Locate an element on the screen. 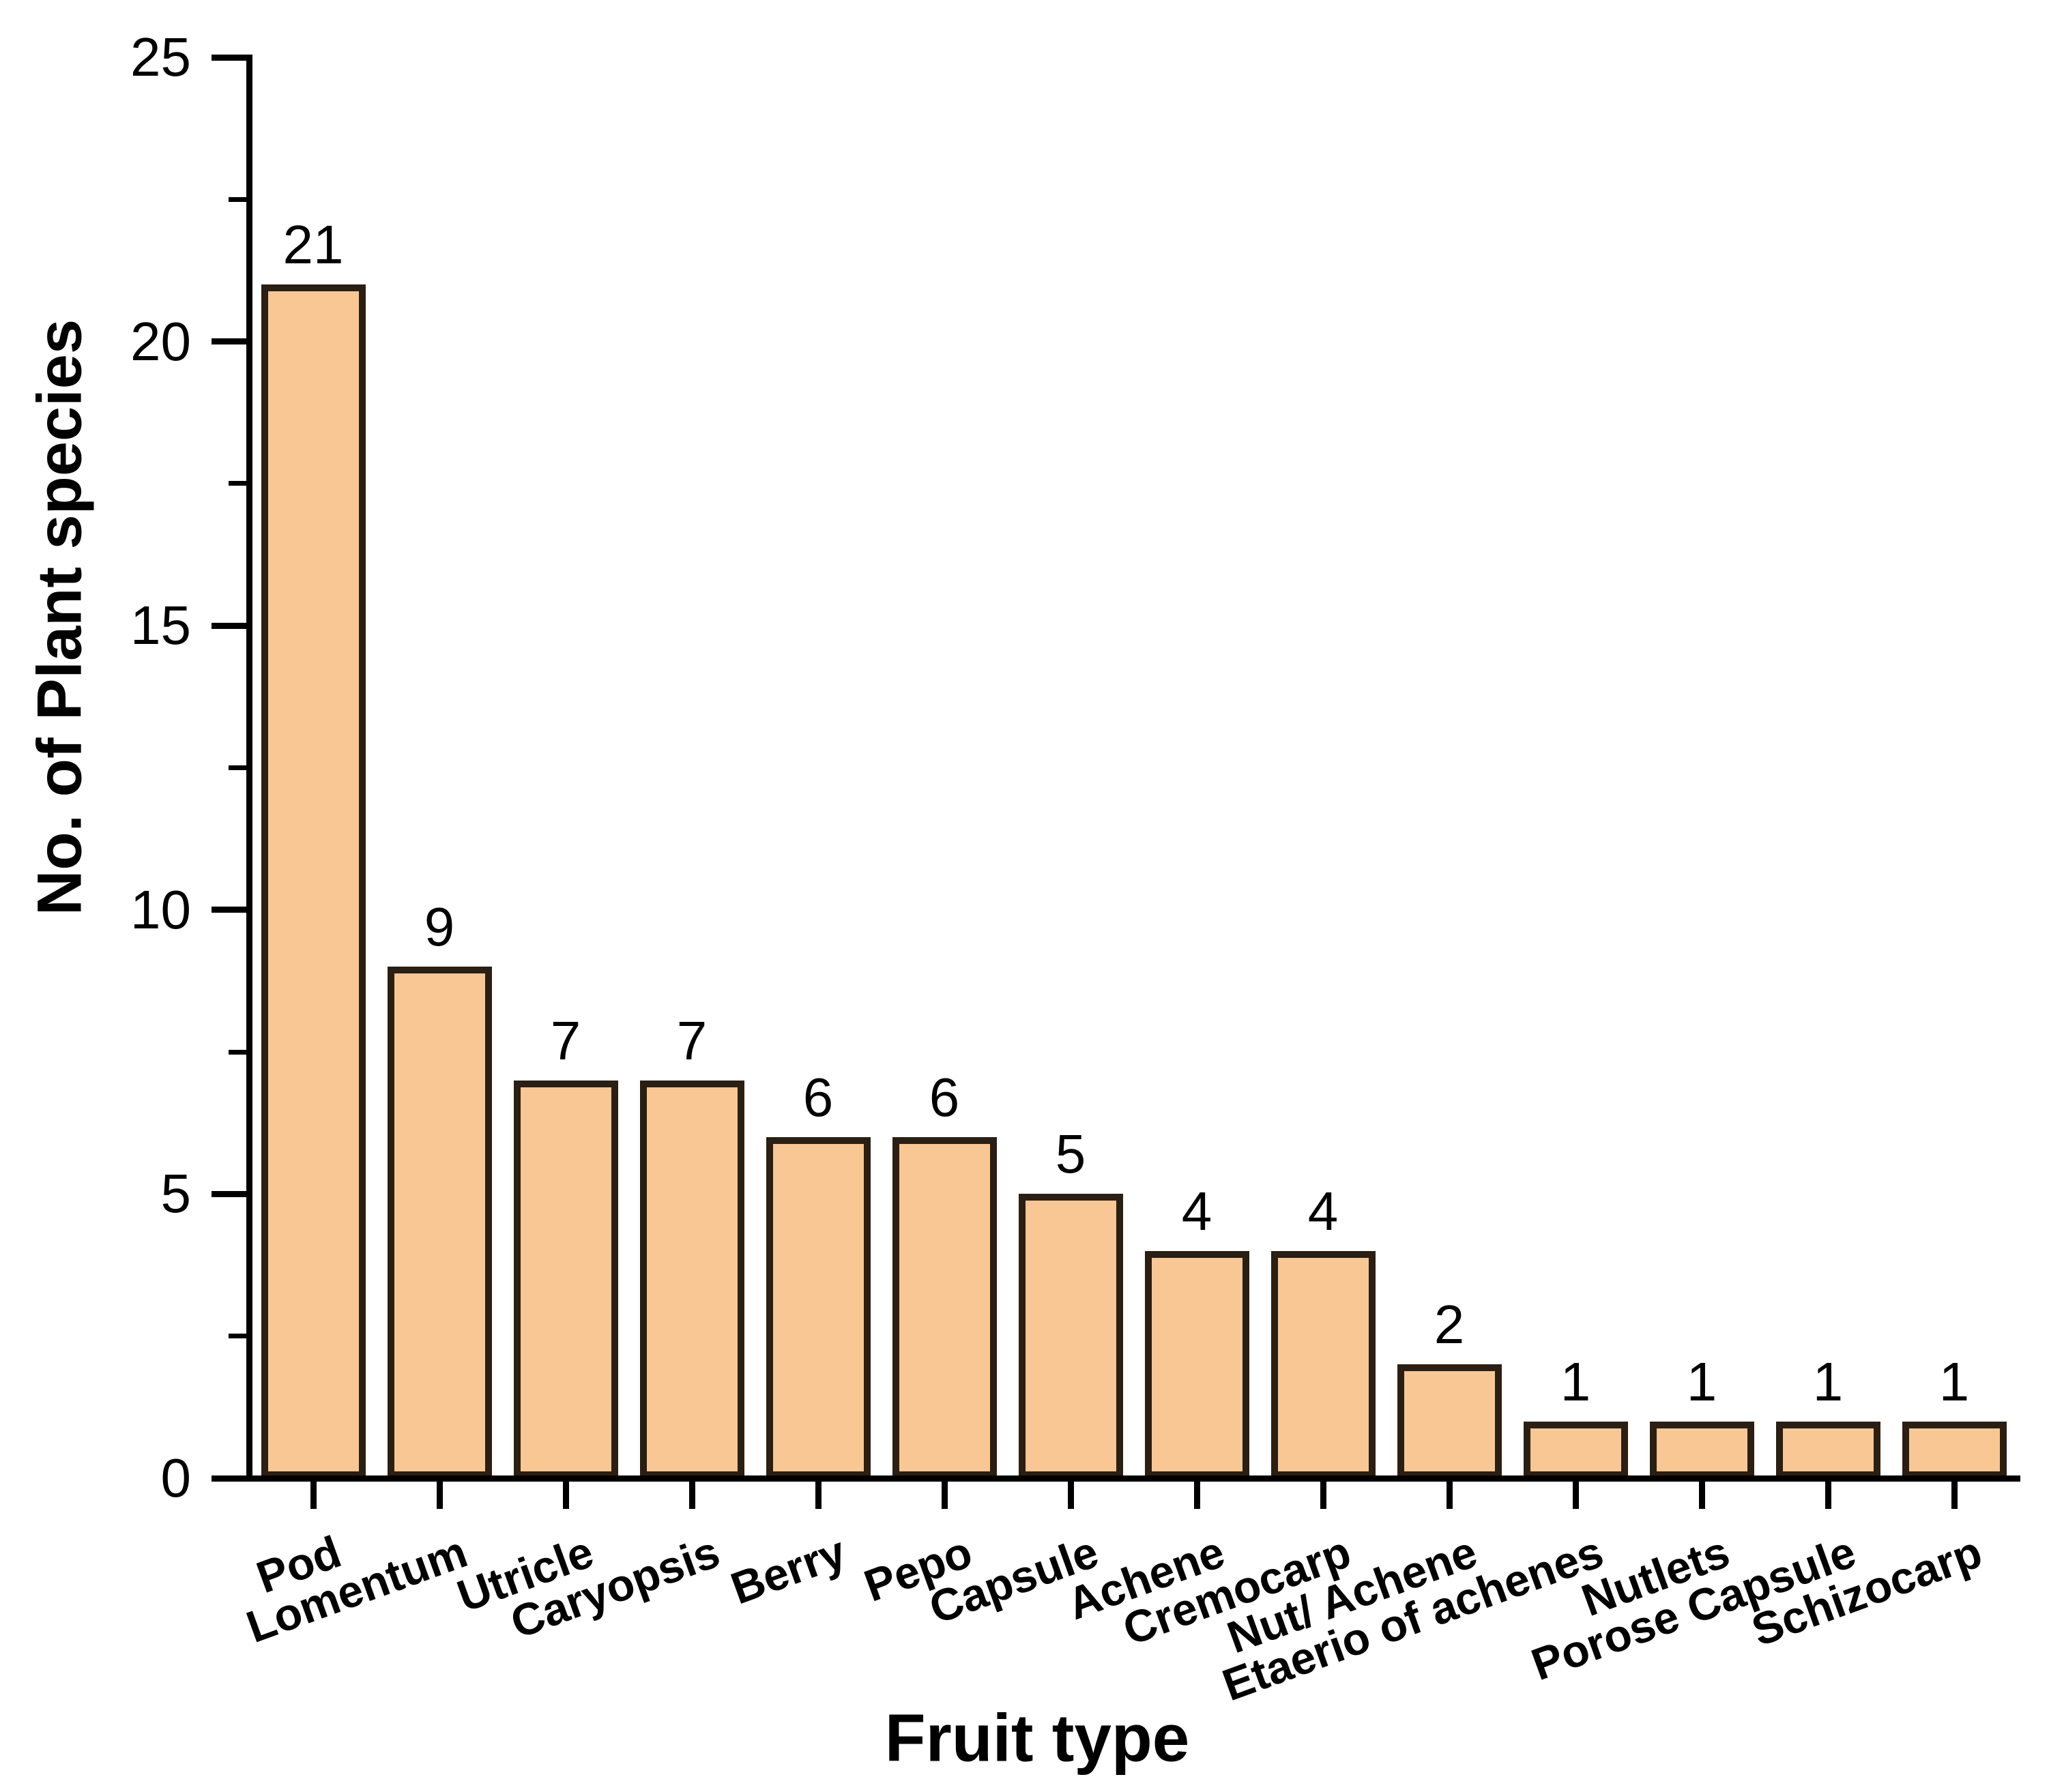  x-category-label: Berry is located at coordinates (788, 1570).